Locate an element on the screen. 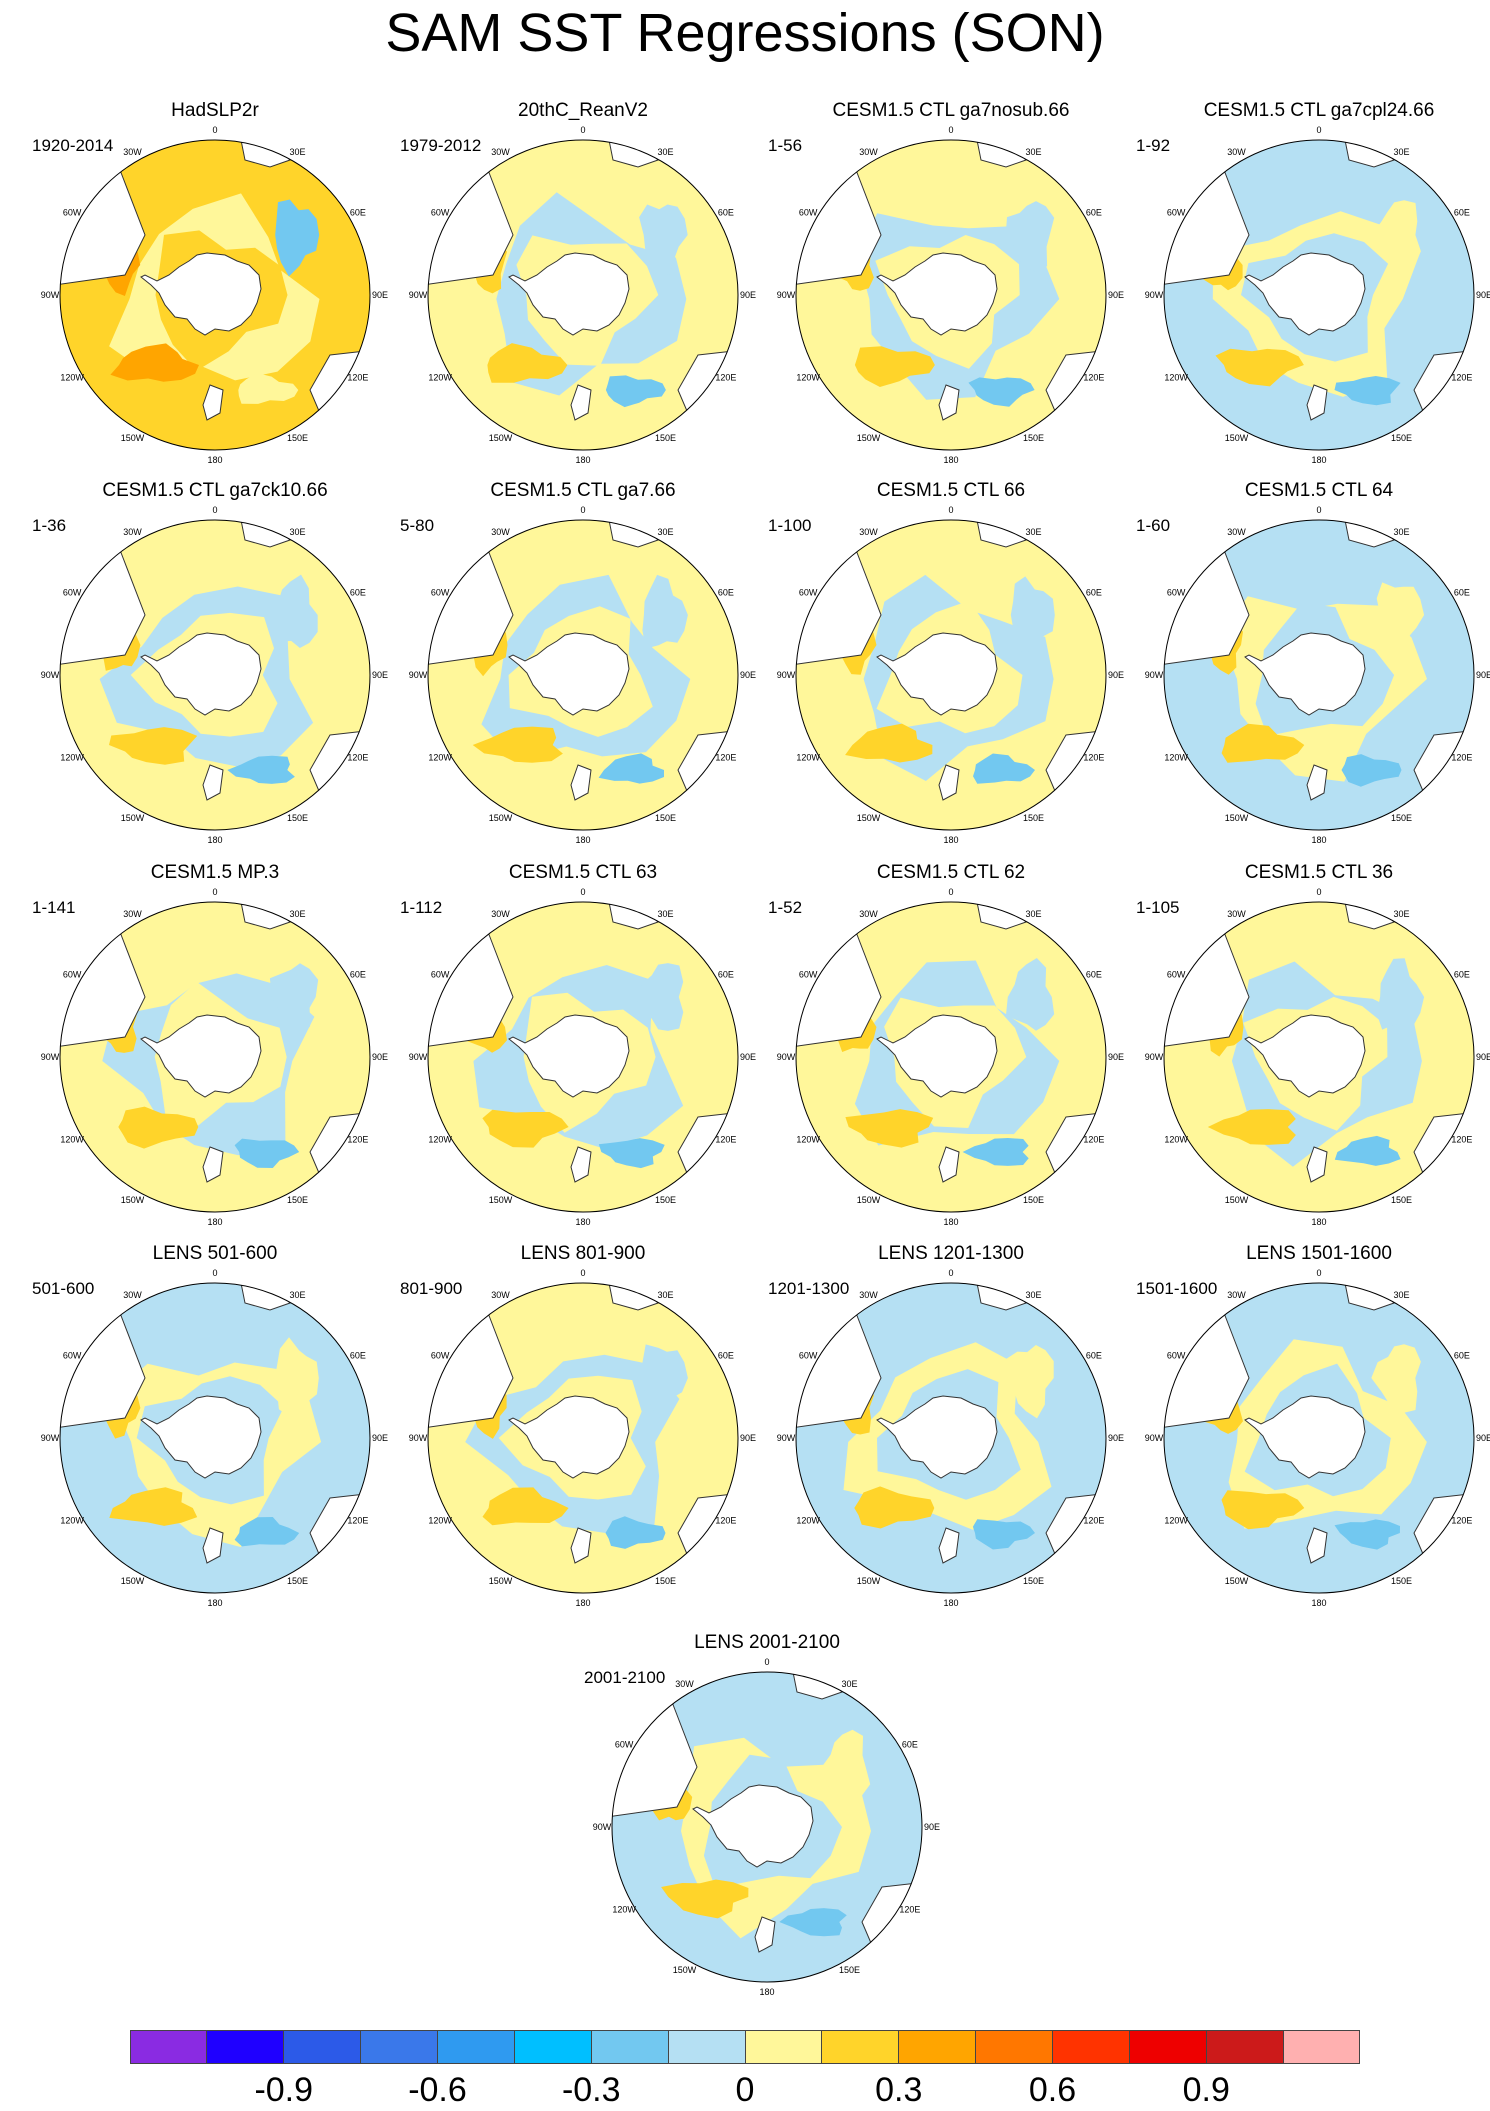 This screenshot has height=2111, width=1490. panel-title: CESM1.5 CTL 64 is located at coordinates (1319, 490).